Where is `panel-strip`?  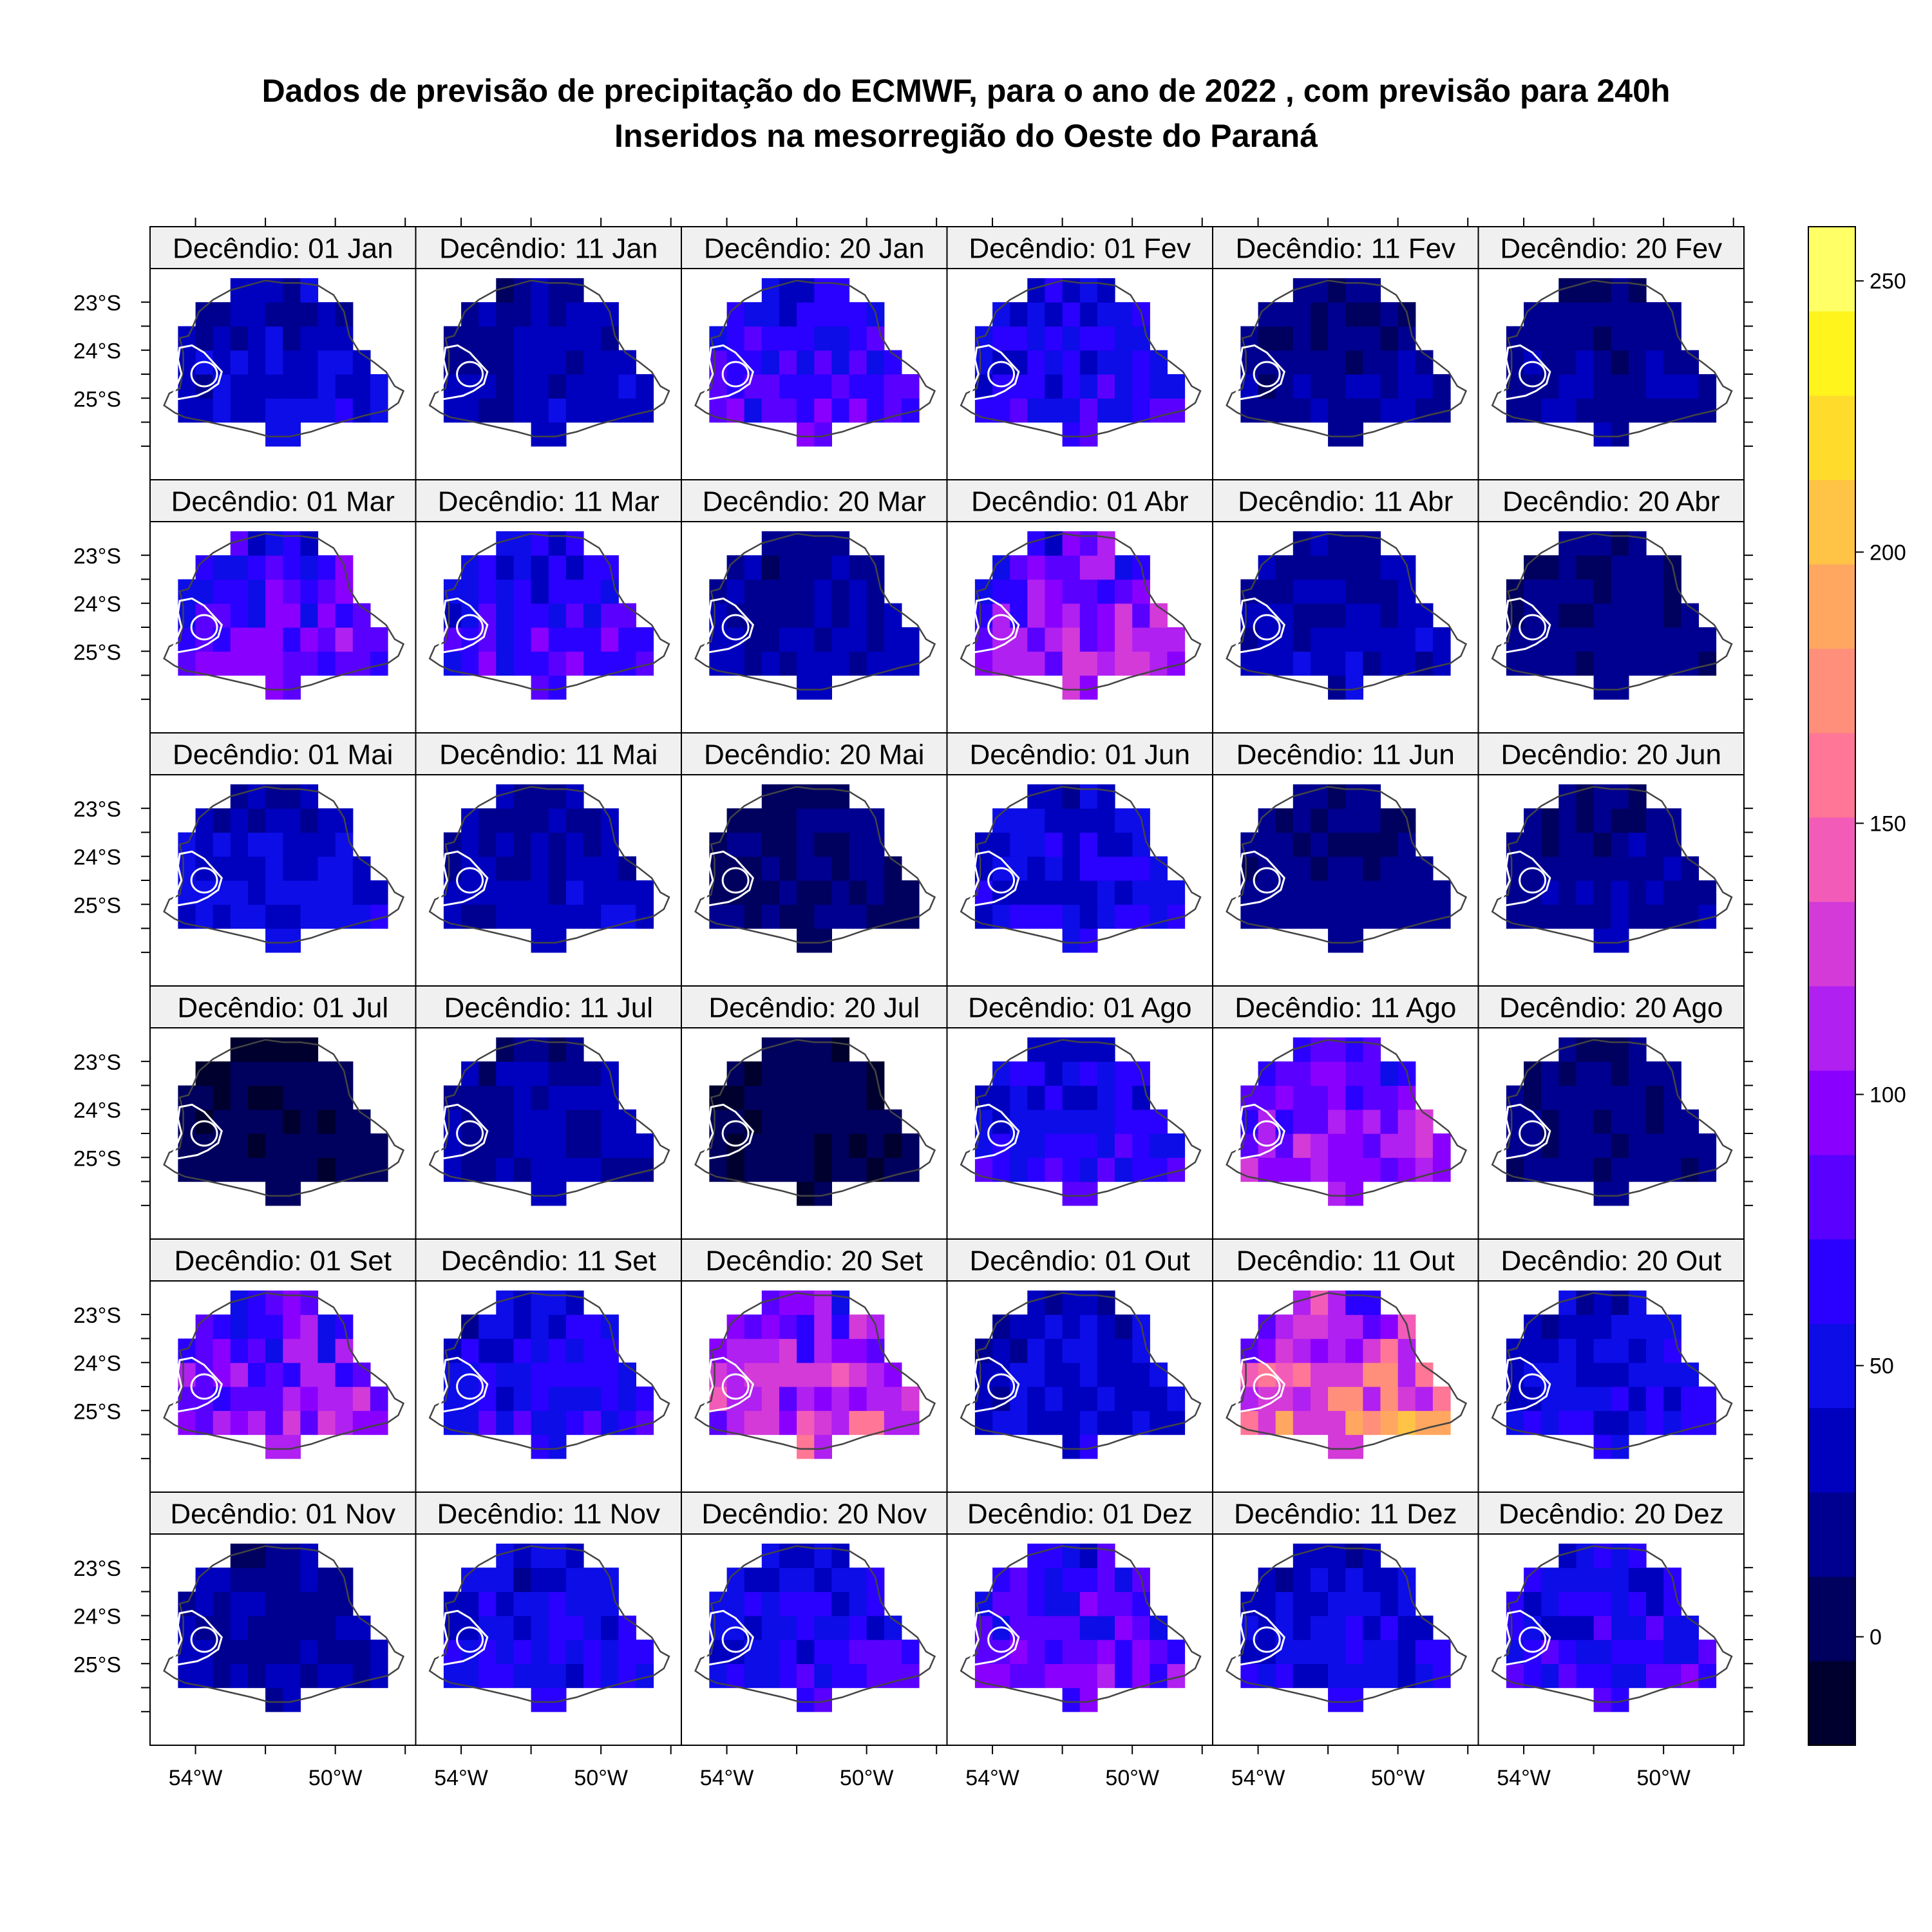 panel-strip is located at coordinates (1611, 753).